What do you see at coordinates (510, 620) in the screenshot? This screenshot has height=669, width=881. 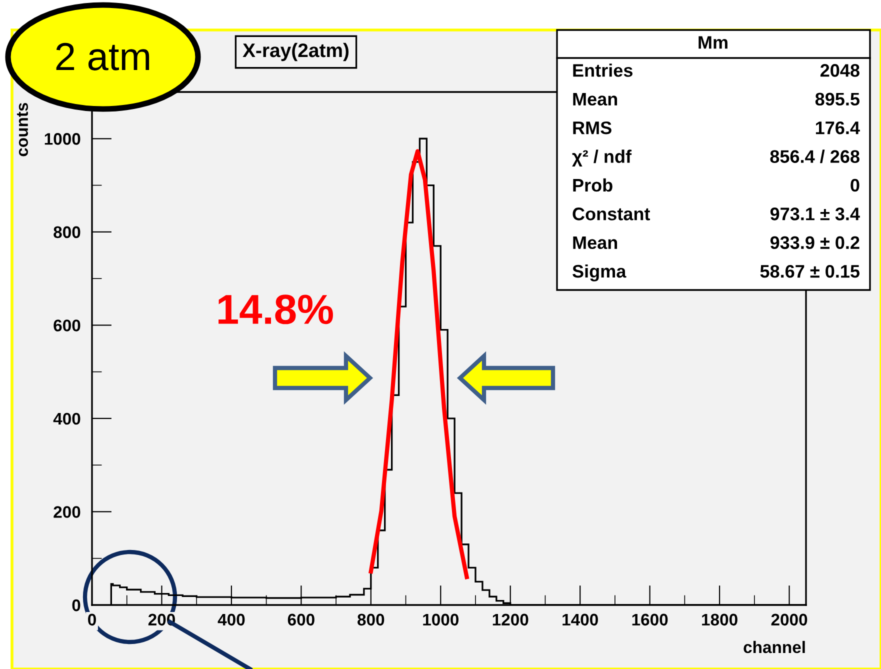 I see `x-tick-label: 1200` at bounding box center [510, 620].